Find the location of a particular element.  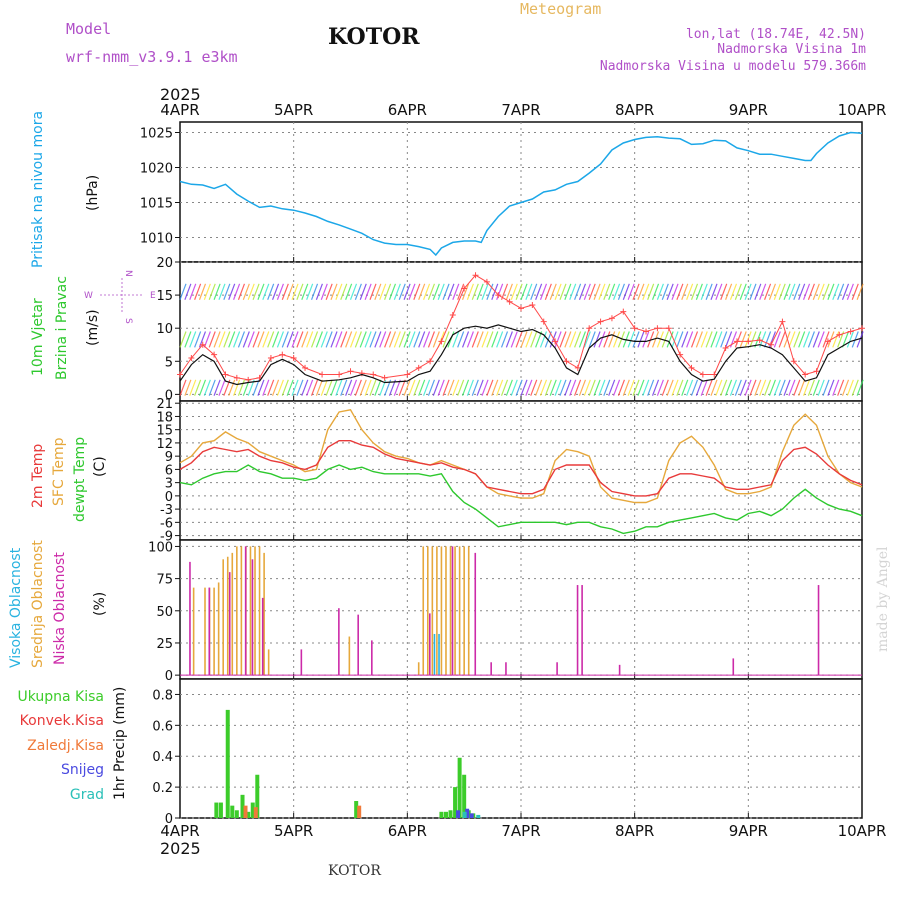

bottom-date-label: 7APR is located at coordinates (520, 831).